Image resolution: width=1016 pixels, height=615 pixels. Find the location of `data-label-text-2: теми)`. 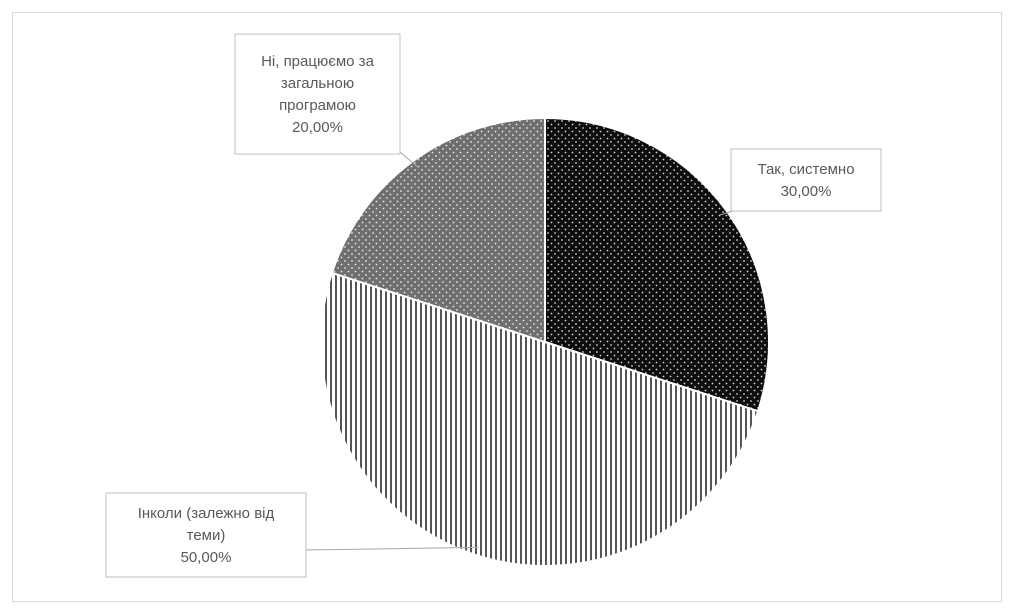

data-label-text-2: теми) is located at coordinates (206, 535).